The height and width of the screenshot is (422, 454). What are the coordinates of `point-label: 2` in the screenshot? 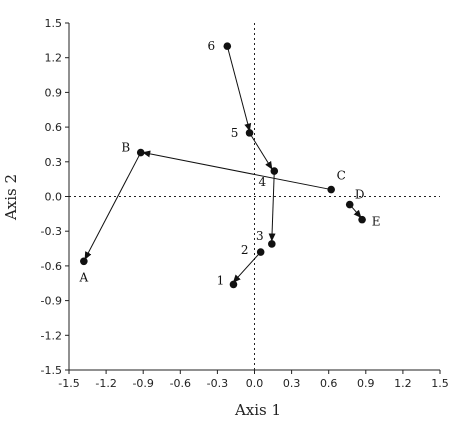 It's located at (245, 250).